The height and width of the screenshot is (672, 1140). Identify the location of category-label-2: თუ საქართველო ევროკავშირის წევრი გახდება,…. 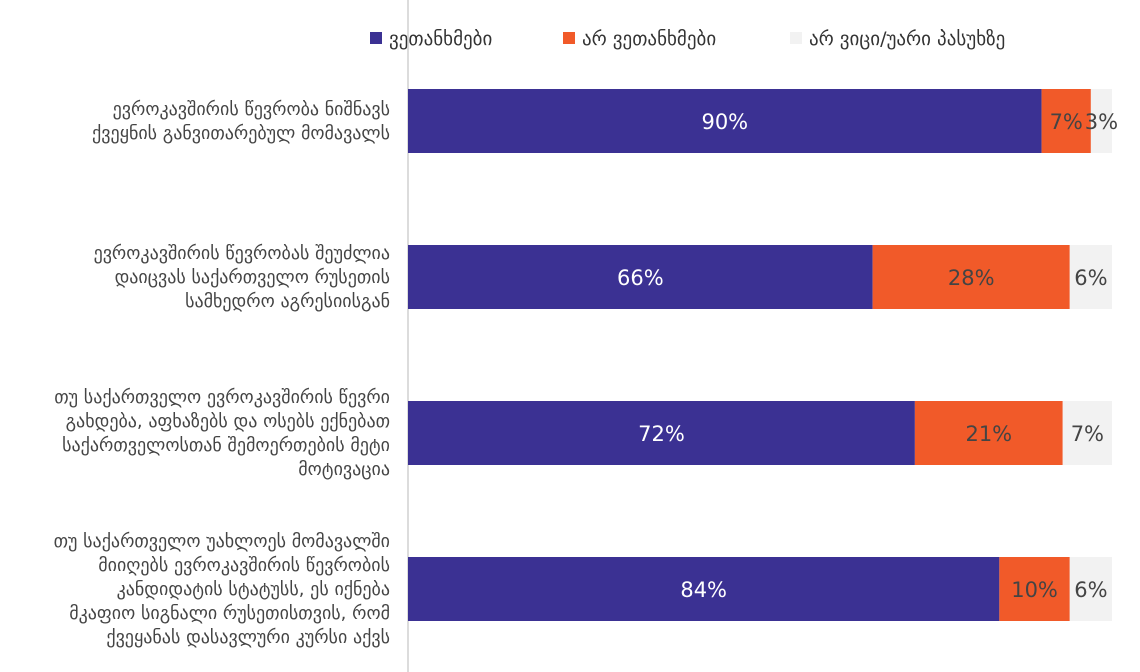
(222, 433).